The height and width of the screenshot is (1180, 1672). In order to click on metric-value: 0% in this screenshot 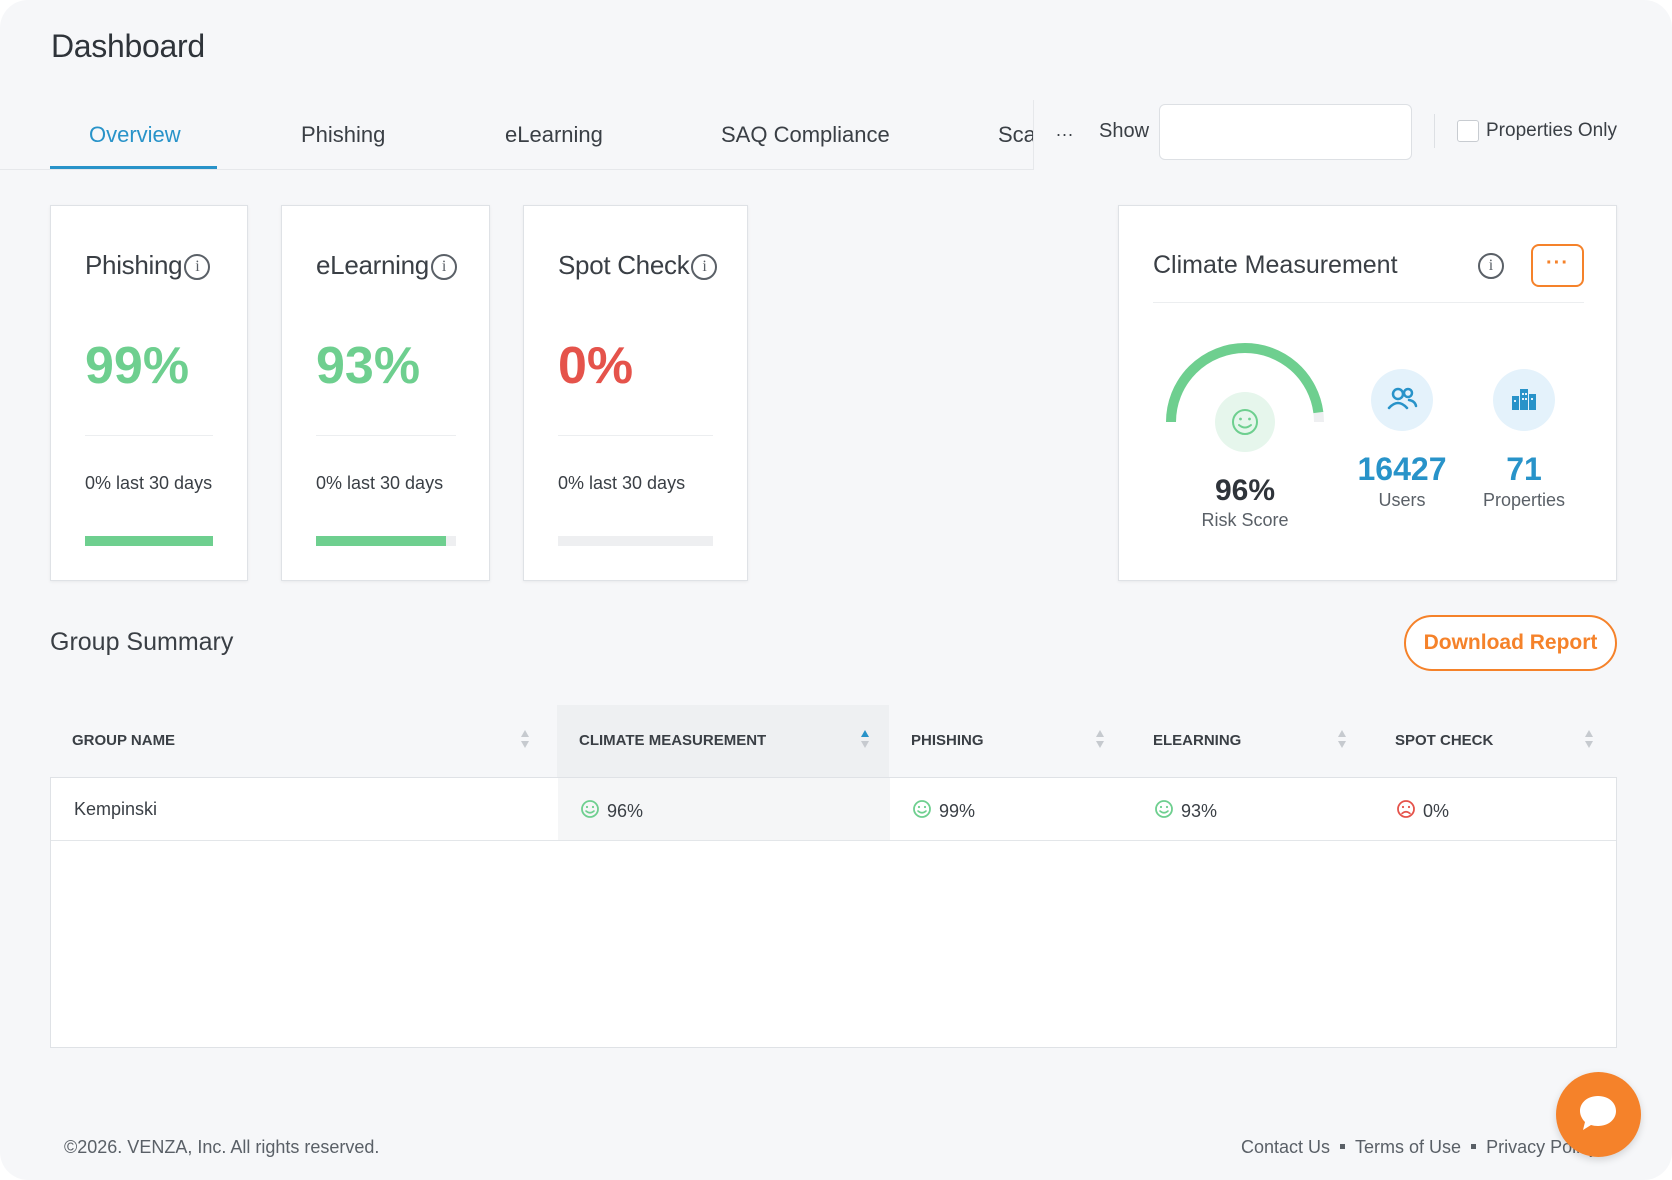, I will do `click(596, 366)`.